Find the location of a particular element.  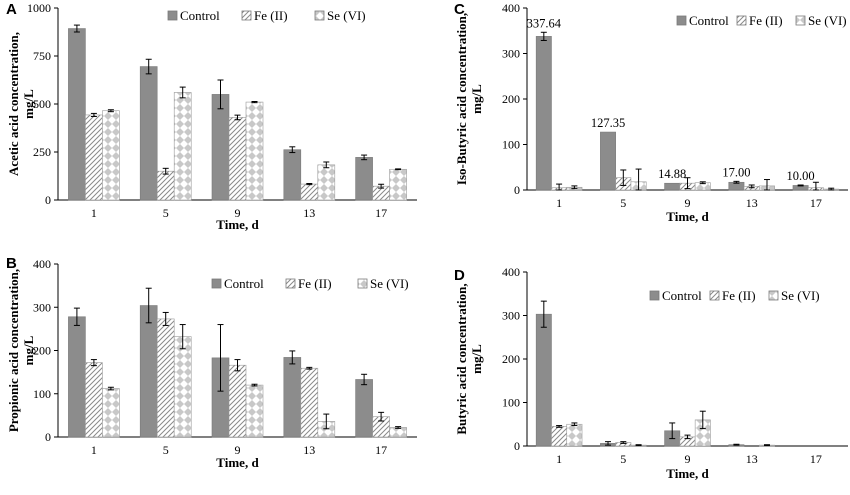

y-tick-label: 300 is located at coordinates (511, 316).